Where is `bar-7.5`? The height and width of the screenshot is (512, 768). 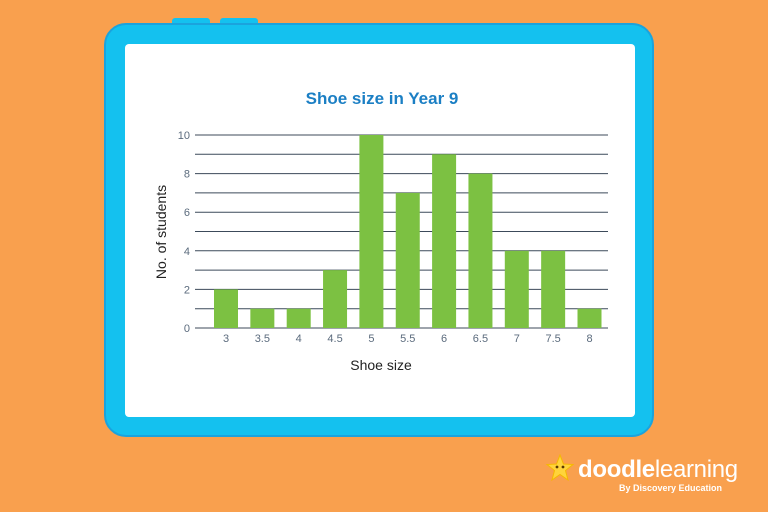 bar-7.5 is located at coordinates (553, 289).